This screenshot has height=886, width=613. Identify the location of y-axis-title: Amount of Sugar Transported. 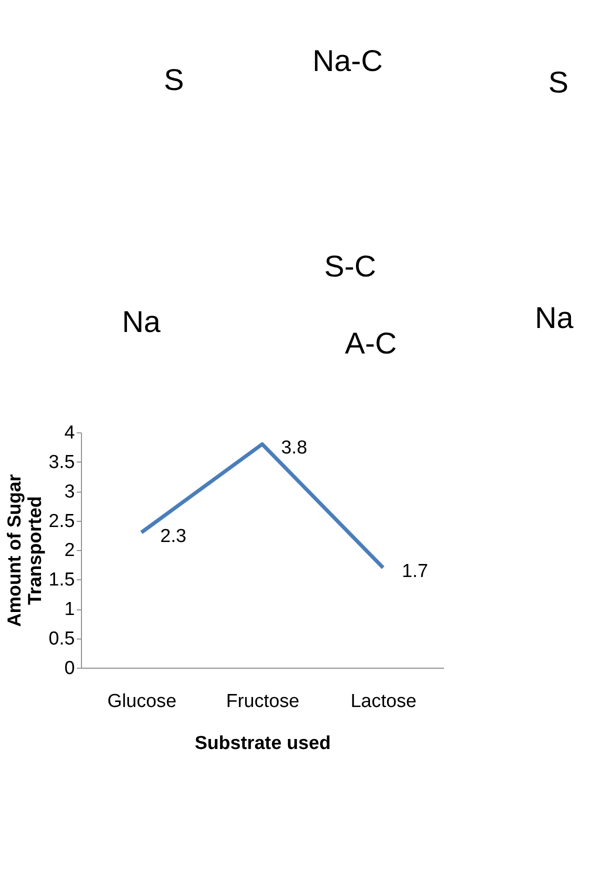
(24, 550).